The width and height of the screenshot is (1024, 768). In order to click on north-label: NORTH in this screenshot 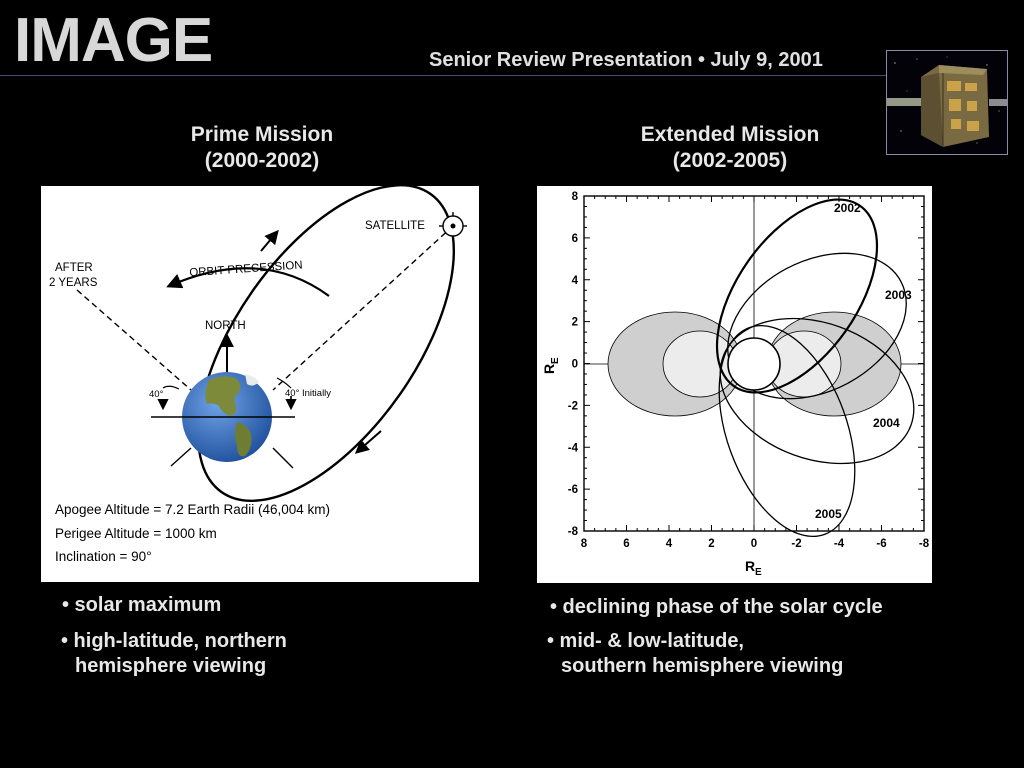, I will do `click(225, 326)`.